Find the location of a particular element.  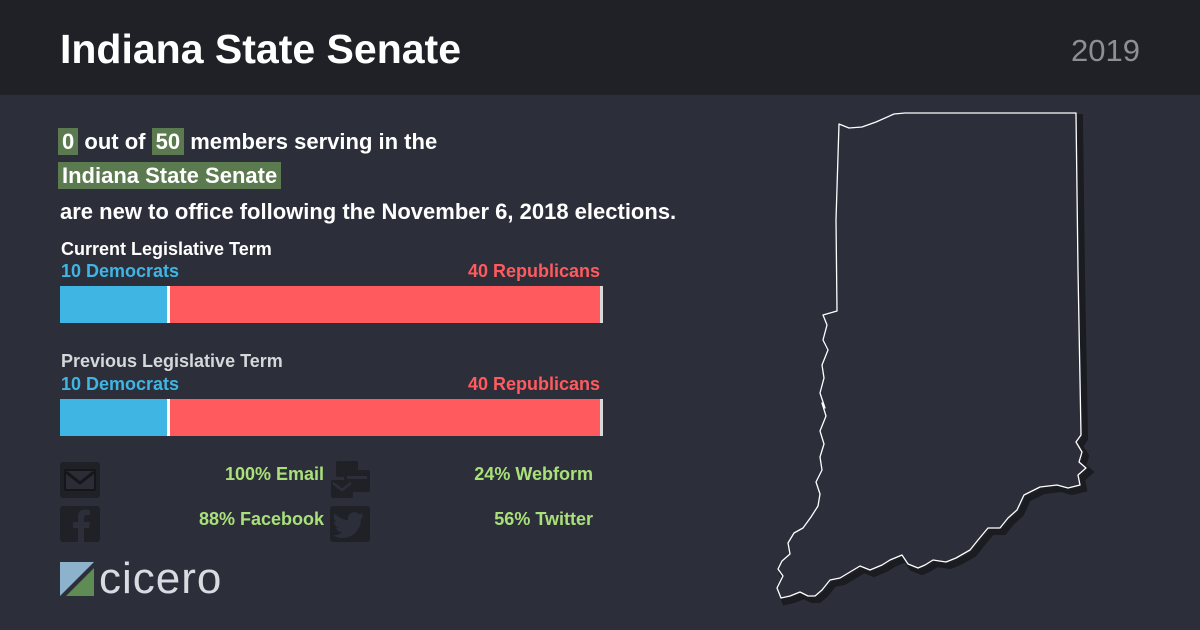

current-rep-label: 40 Republicans is located at coordinates (533, 271).